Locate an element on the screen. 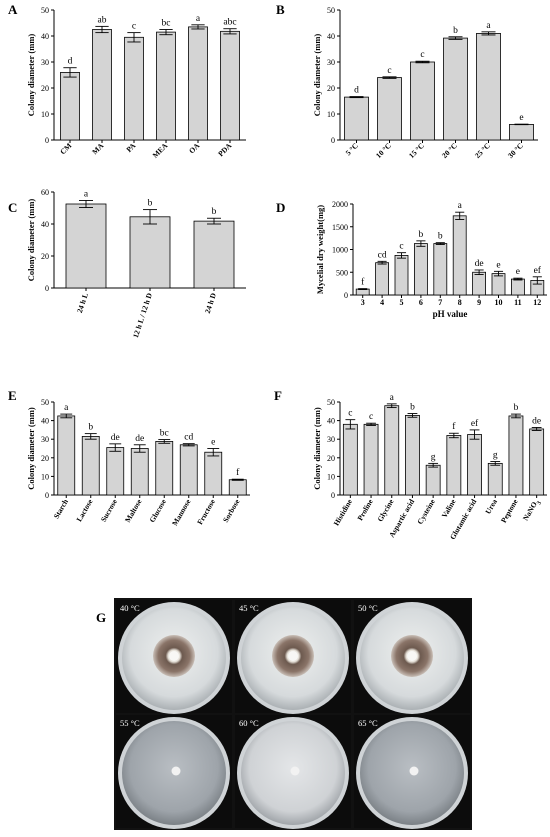 Image resolution: width=550 pixels, height=837 pixels. y-tick-label: 10 is located at coordinates (45, 476).